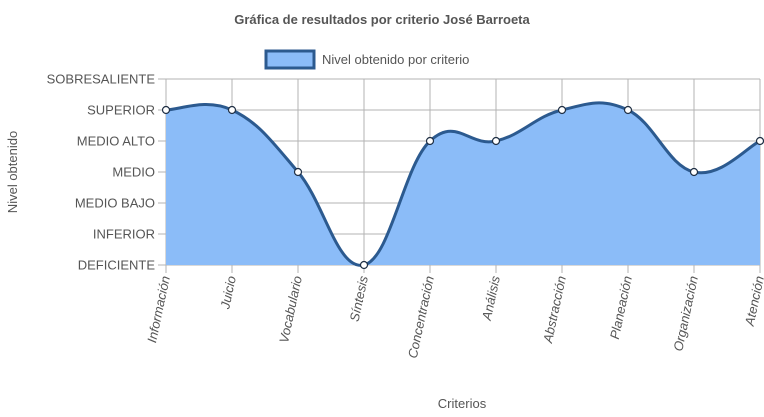 Image resolution: width=764 pixels, height=417 pixels. I want to click on x-tick-label: Información, so click(158, 310).